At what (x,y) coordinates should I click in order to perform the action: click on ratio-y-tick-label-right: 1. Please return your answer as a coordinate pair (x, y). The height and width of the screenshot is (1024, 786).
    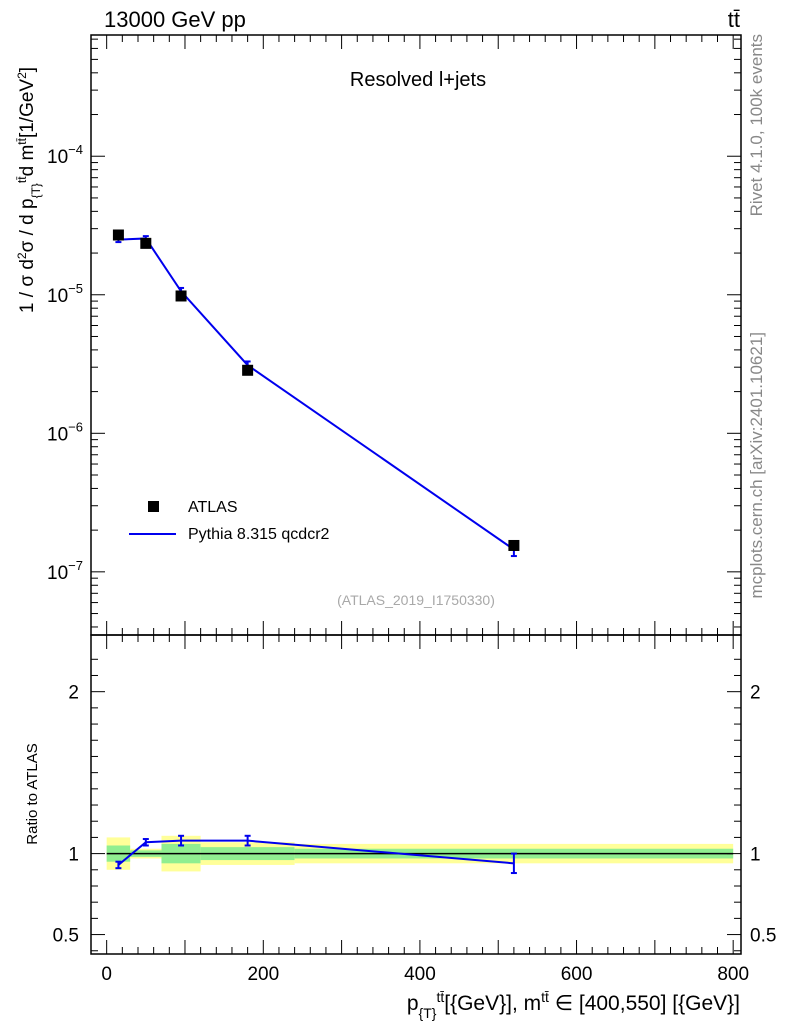
    Looking at the image, I should click on (755, 855).